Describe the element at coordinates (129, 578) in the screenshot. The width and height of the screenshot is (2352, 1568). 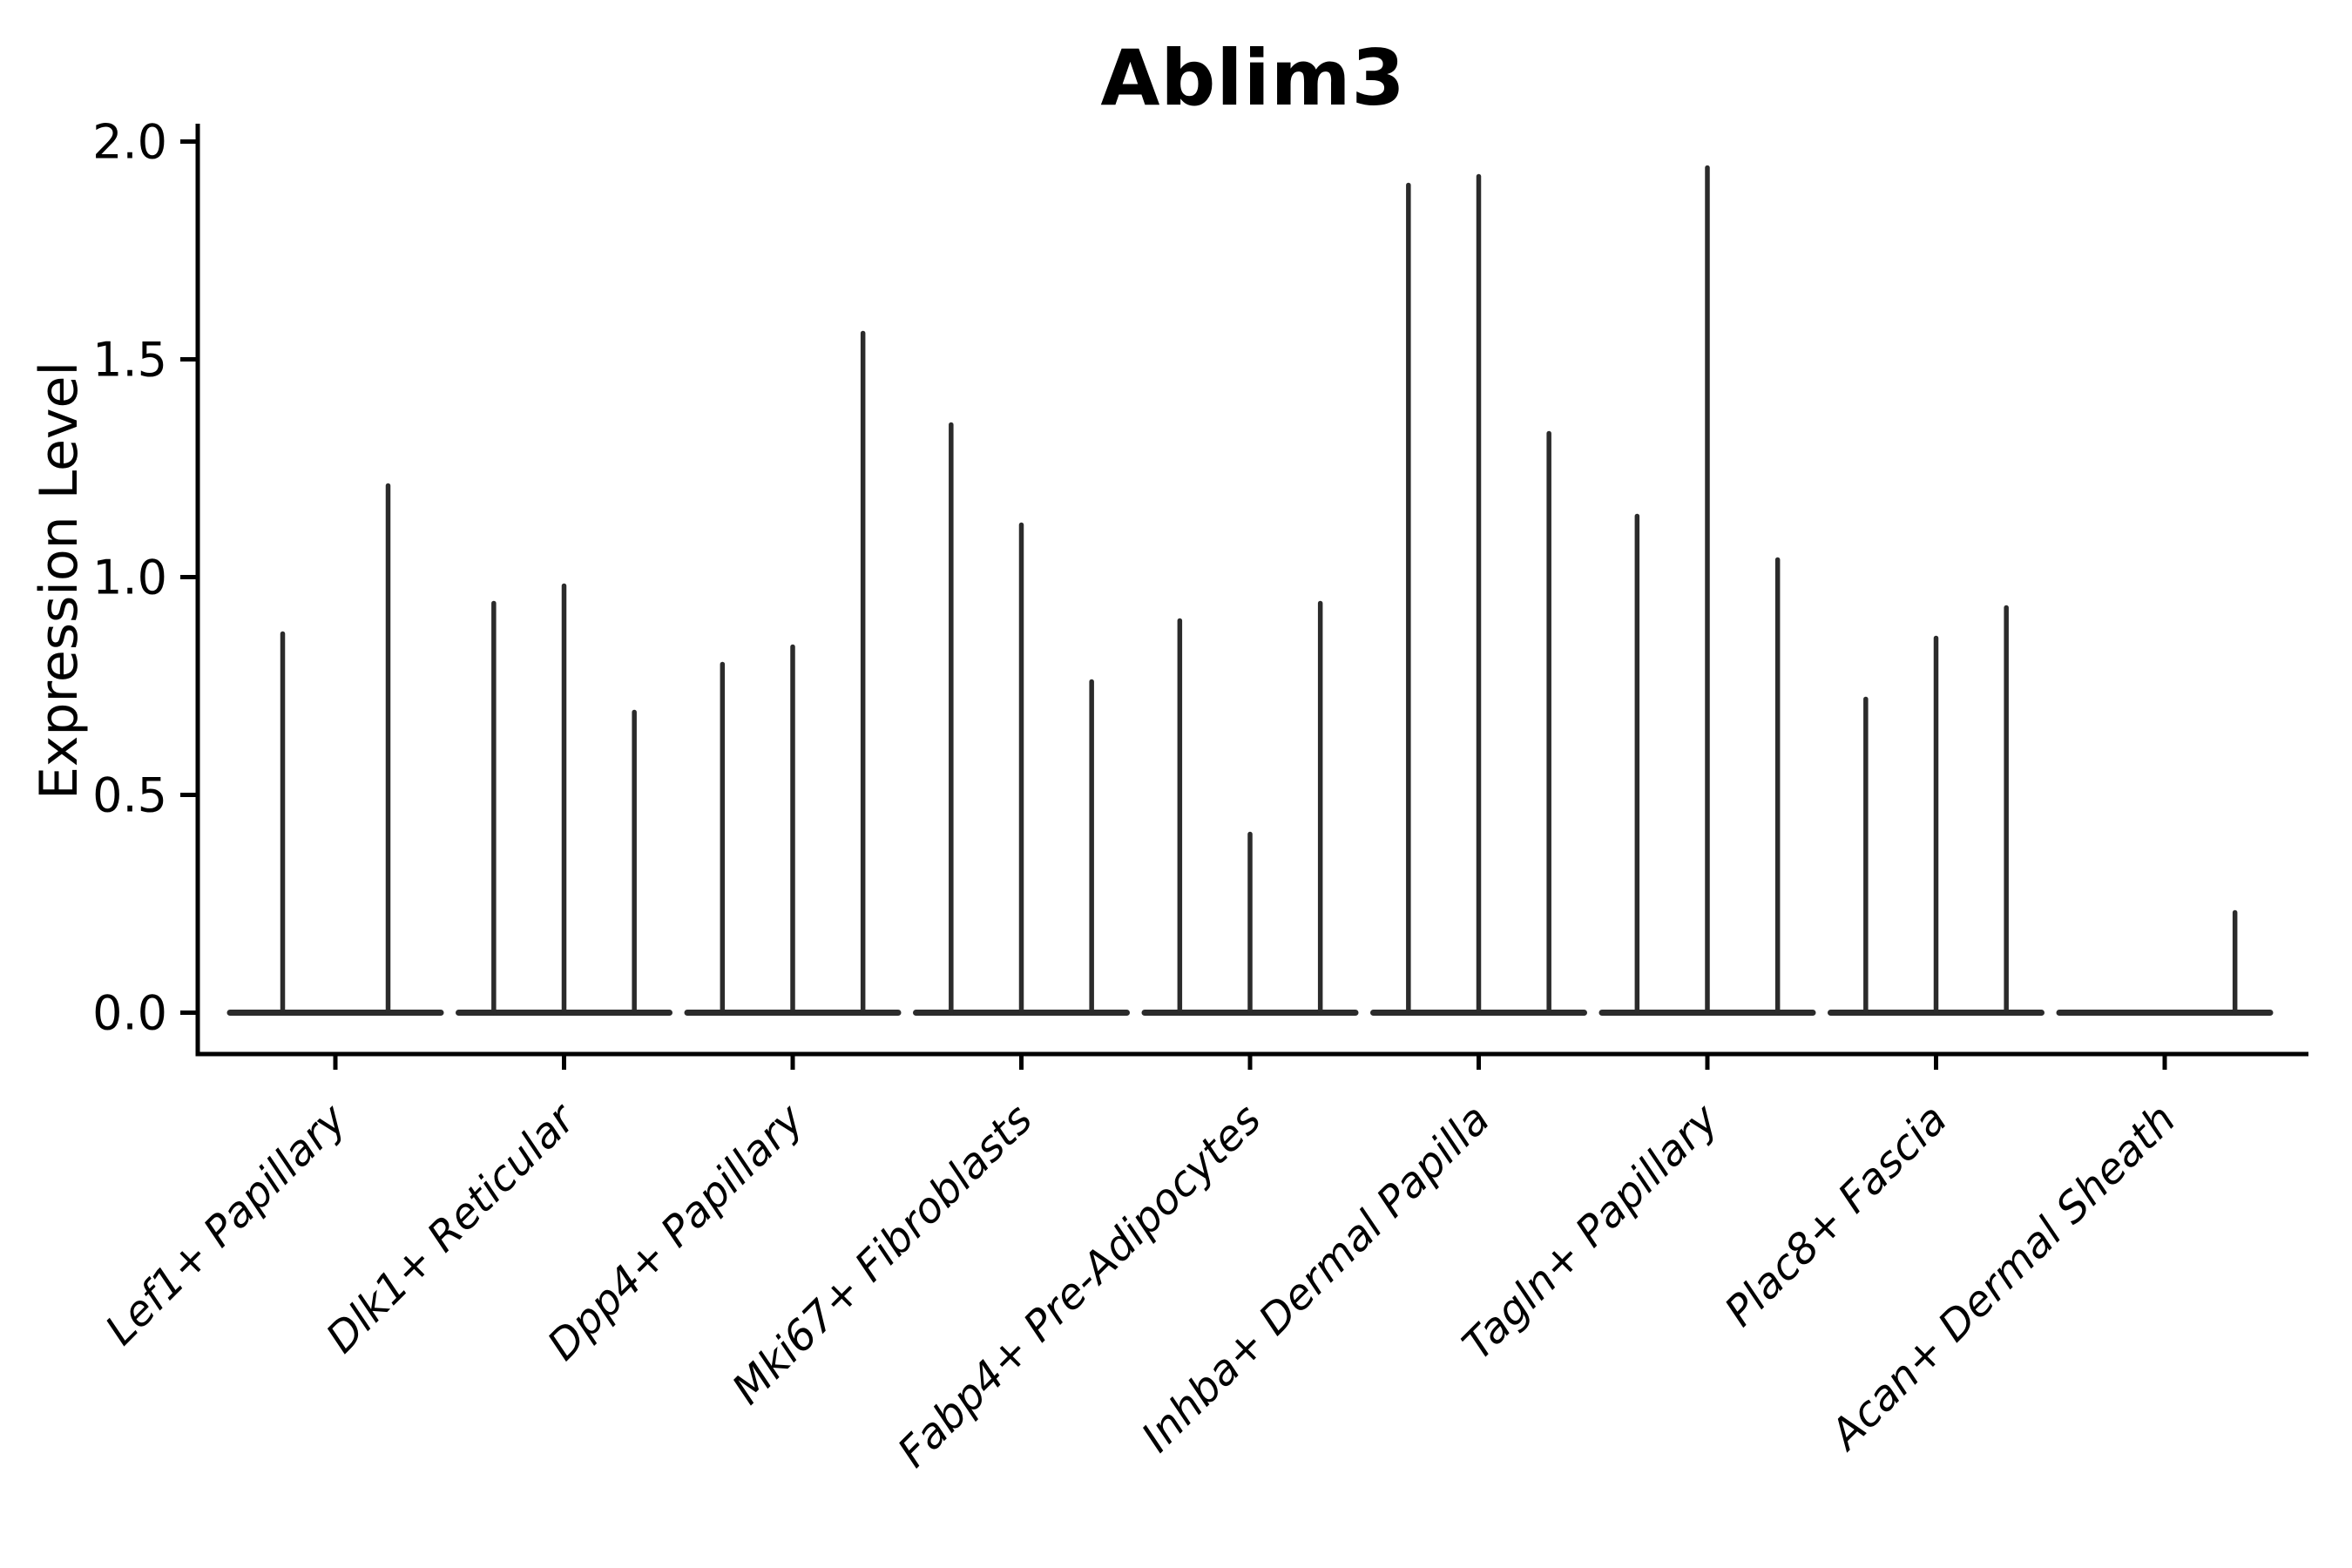
I see `y-tick-label: 1.0` at that location.